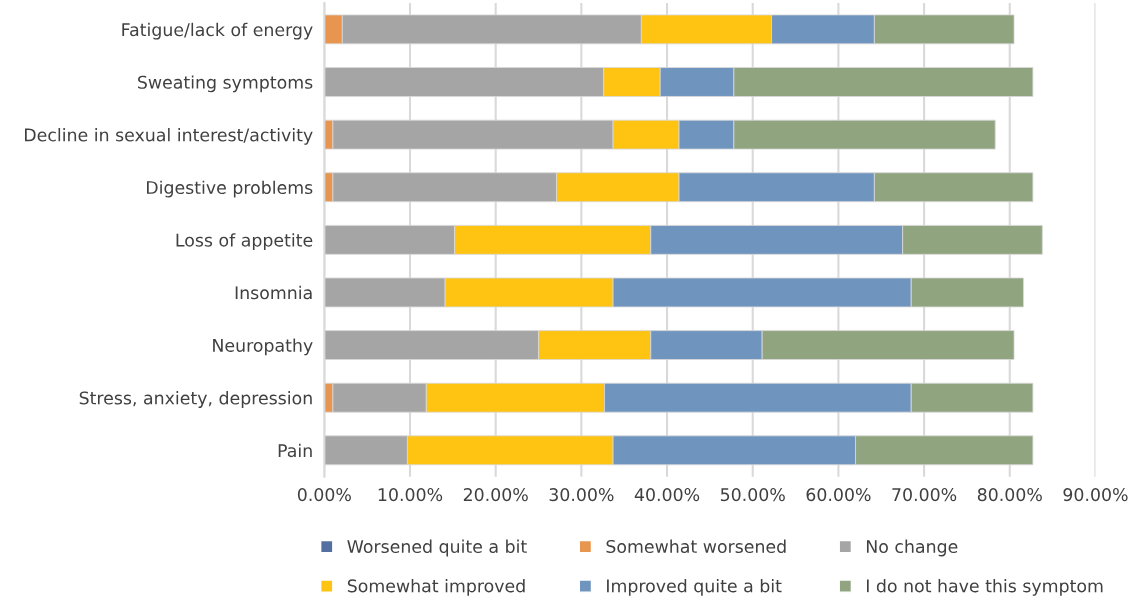 The width and height of the screenshot is (1134, 615). I want to click on y-tick-label: Sweating symptoms, so click(225, 84).